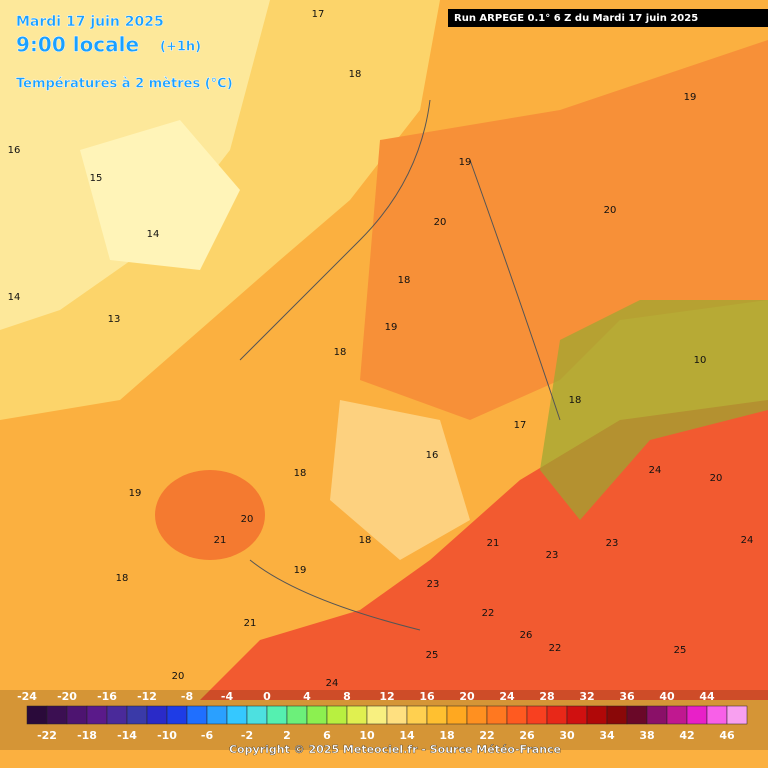  Describe the element at coordinates (114, 319) in the screenshot. I see `temperature-label: 13` at that location.